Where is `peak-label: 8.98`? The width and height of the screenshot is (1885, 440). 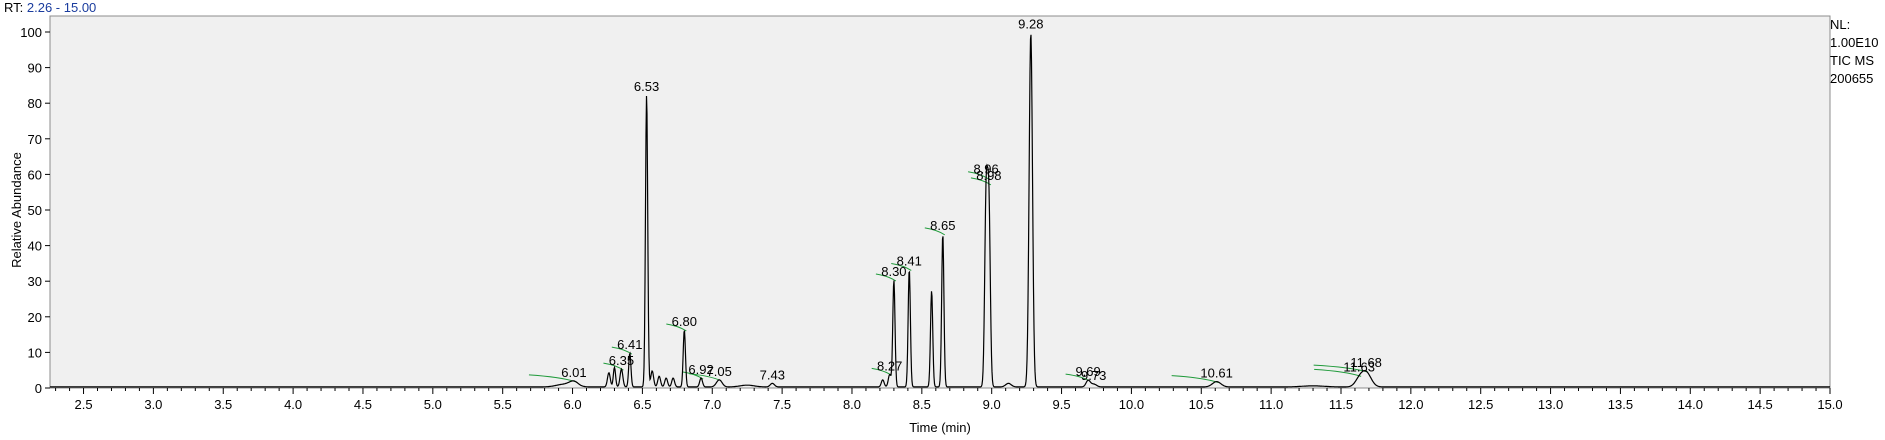
peak-label: 8.98 is located at coordinates (988, 175).